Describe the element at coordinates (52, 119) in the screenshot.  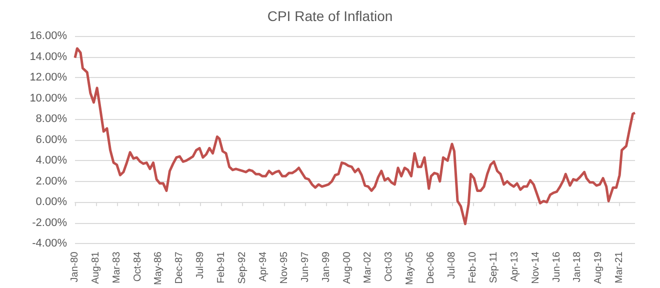
I see `y-tick-label: 8.00%` at that location.